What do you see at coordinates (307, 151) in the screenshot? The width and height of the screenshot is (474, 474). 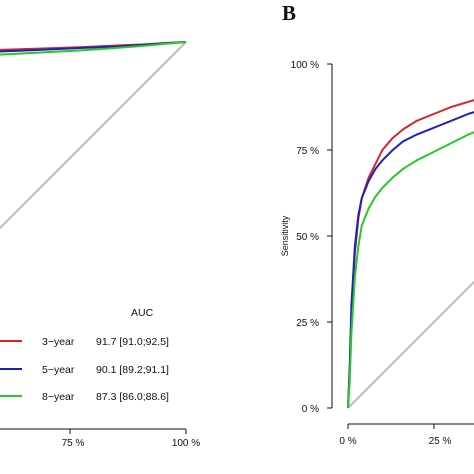 I see `panel-b-y-tick-label-75: 75 %` at bounding box center [307, 151].